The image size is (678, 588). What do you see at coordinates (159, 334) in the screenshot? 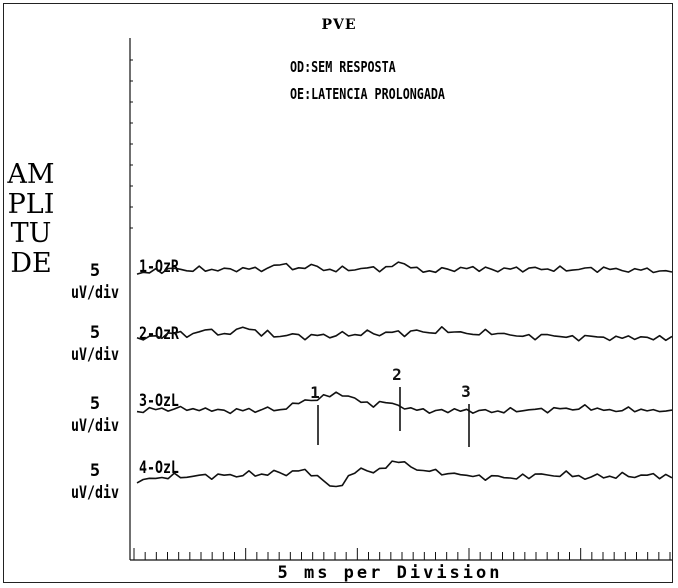
I see `channel-label-2: 2-OzR` at bounding box center [159, 334].